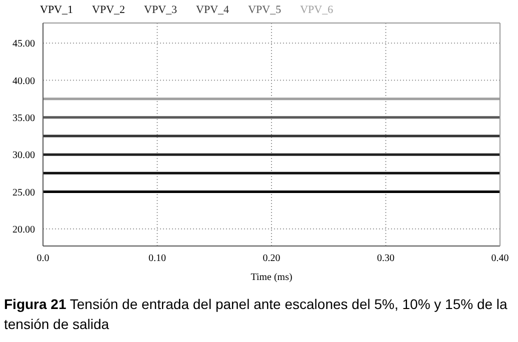  What do you see at coordinates (500, 258) in the screenshot?
I see `x-tick-label: 0.40` at bounding box center [500, 258].